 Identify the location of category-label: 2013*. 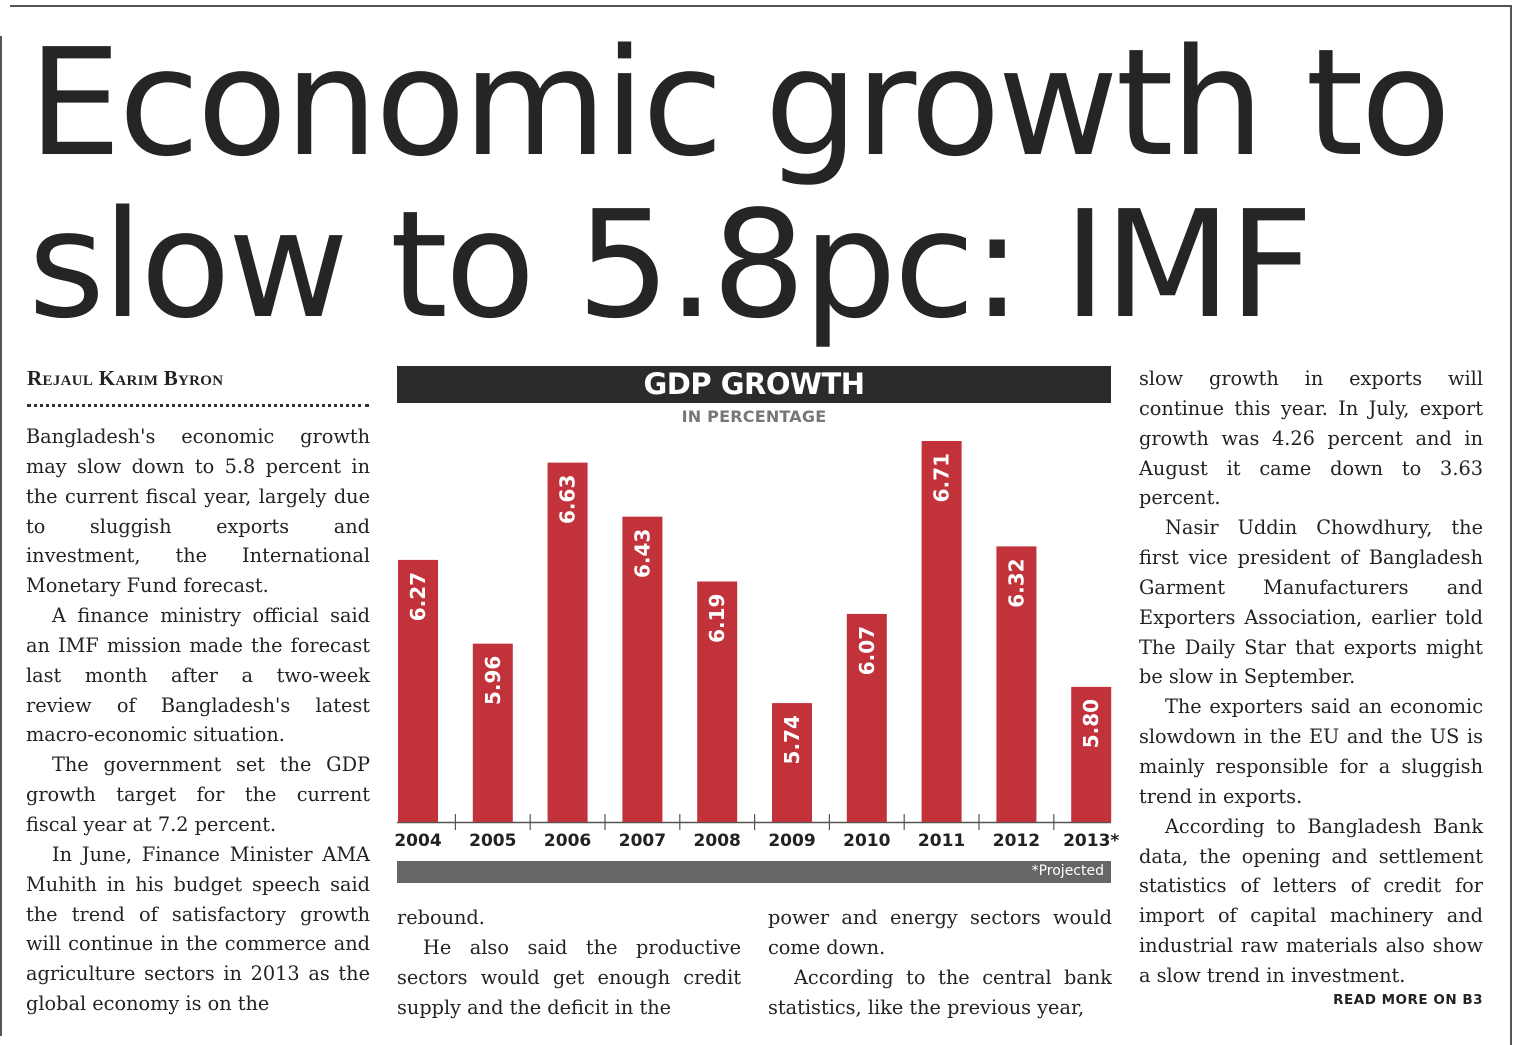
(1091, 841).